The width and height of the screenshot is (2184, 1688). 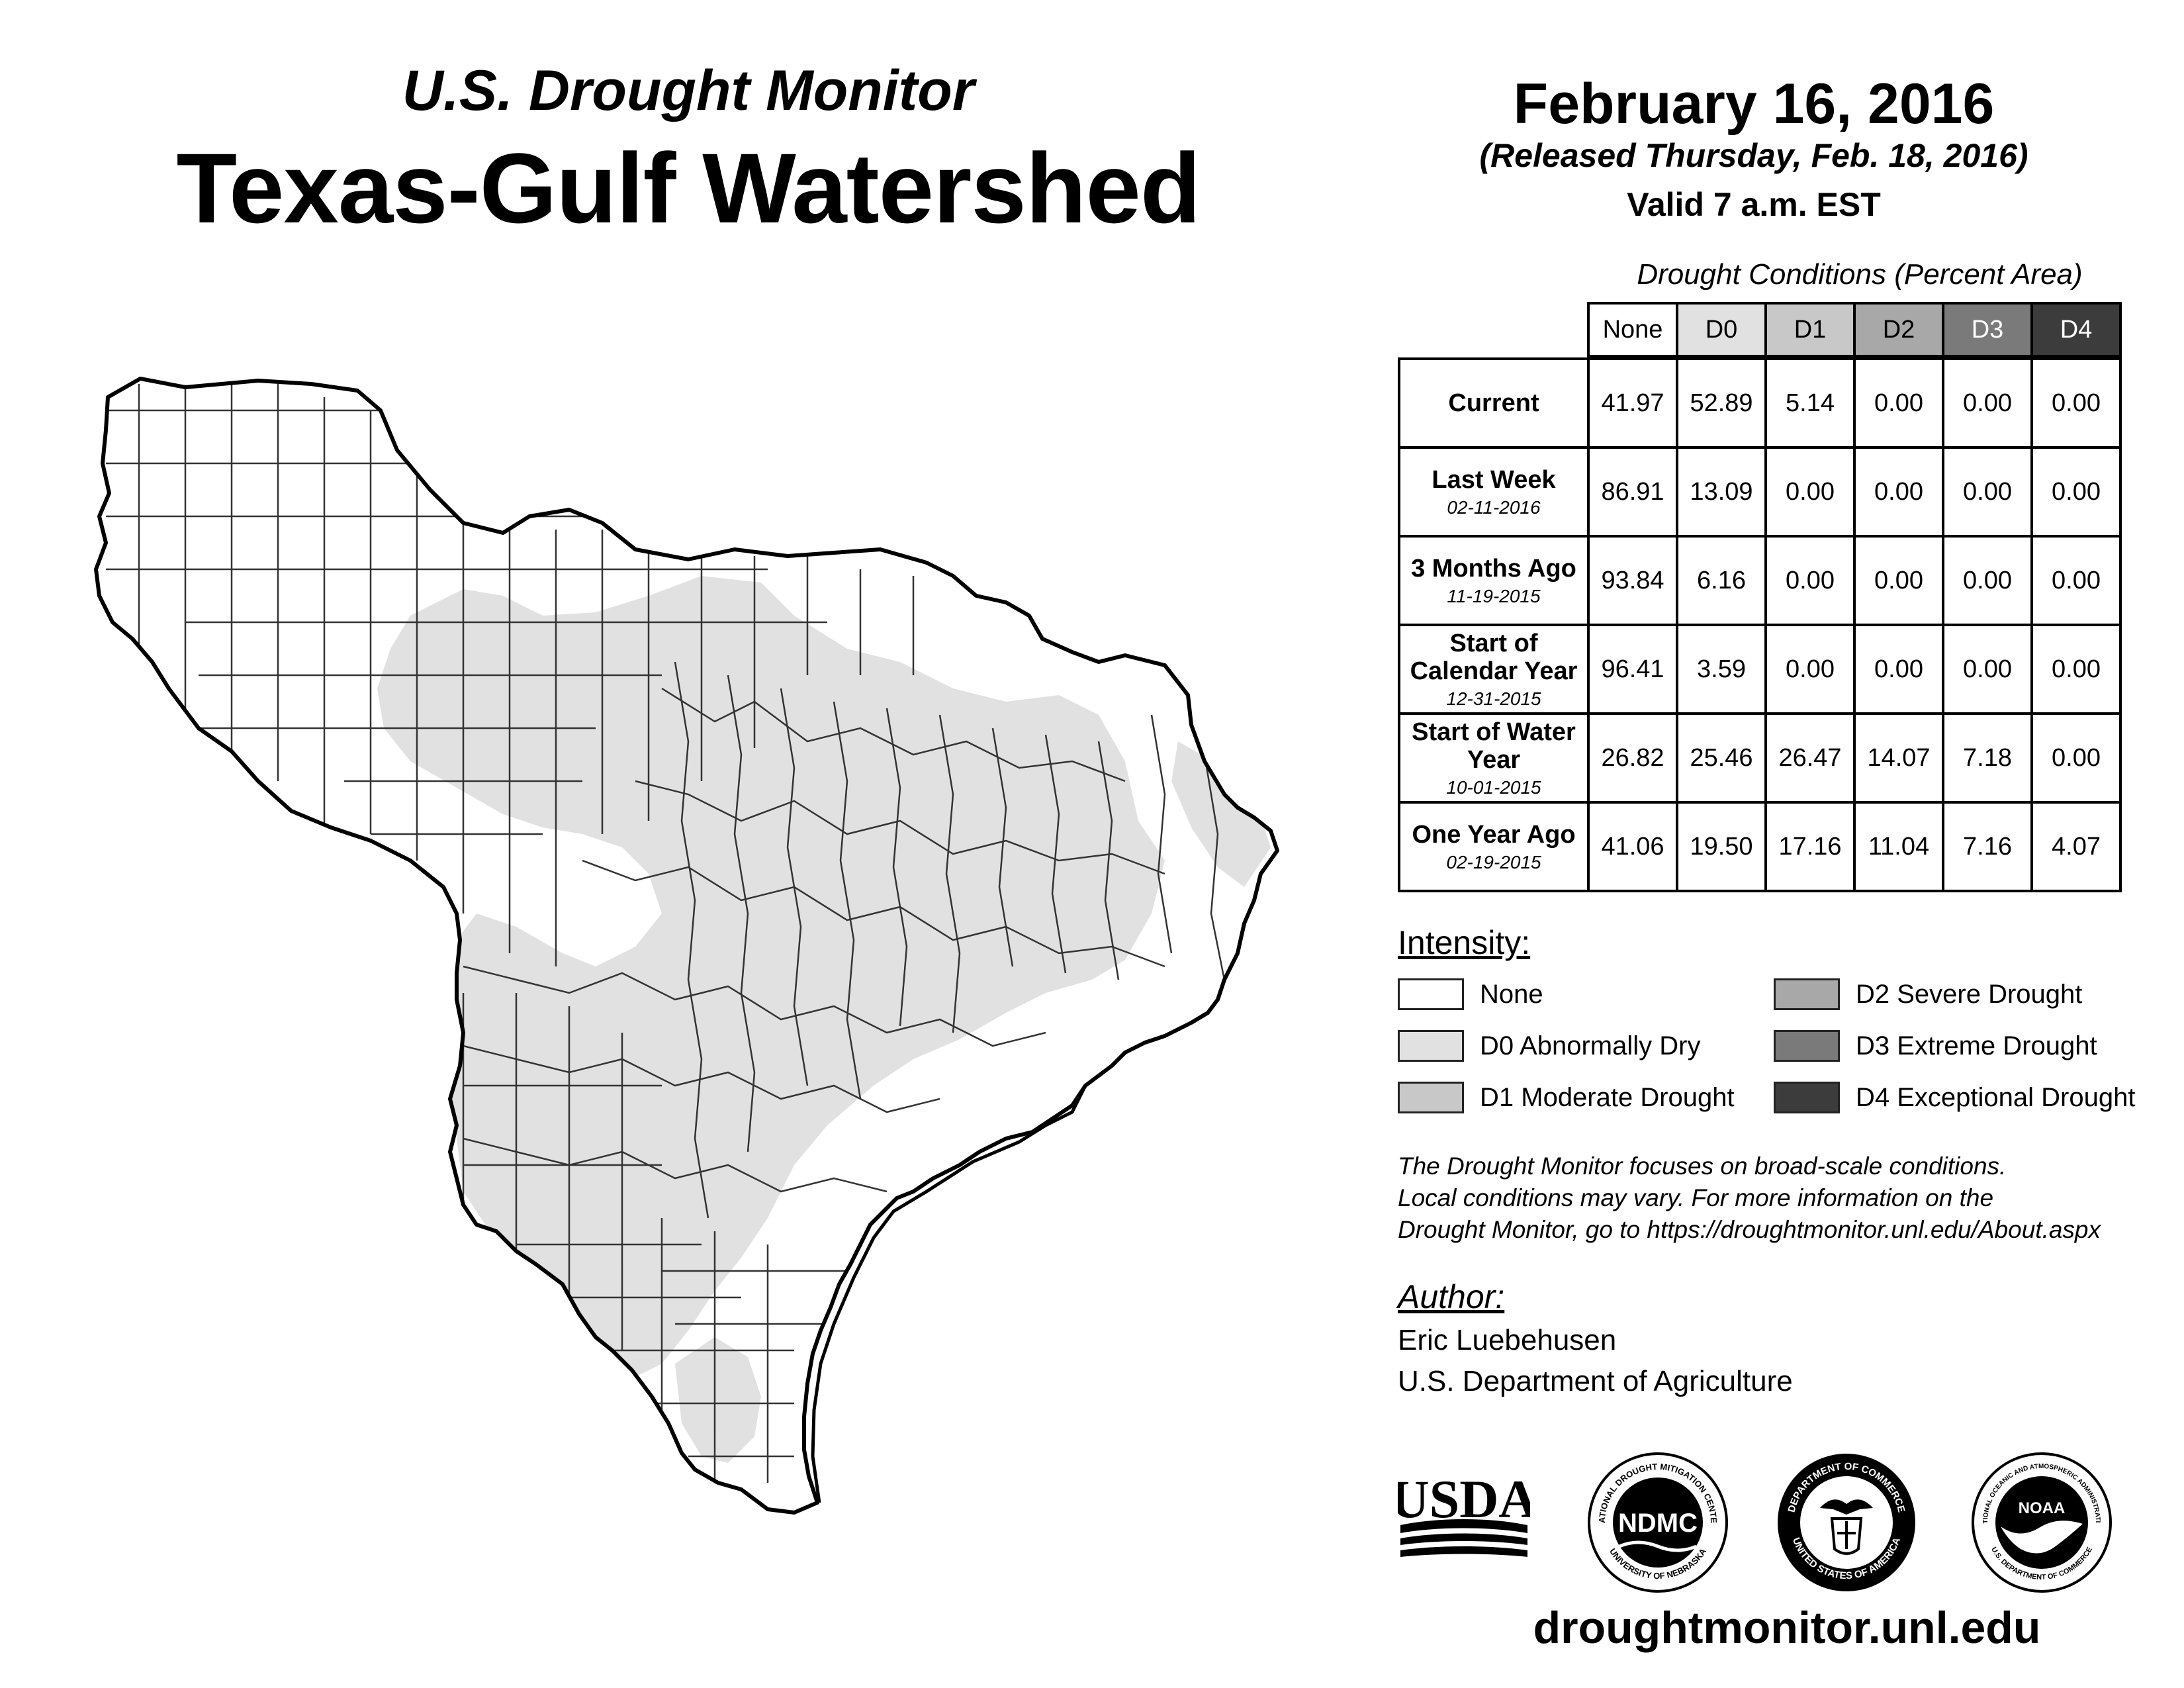 I want to click on row-label-text: 3 Months Ago, so click(x=1493, y=569).